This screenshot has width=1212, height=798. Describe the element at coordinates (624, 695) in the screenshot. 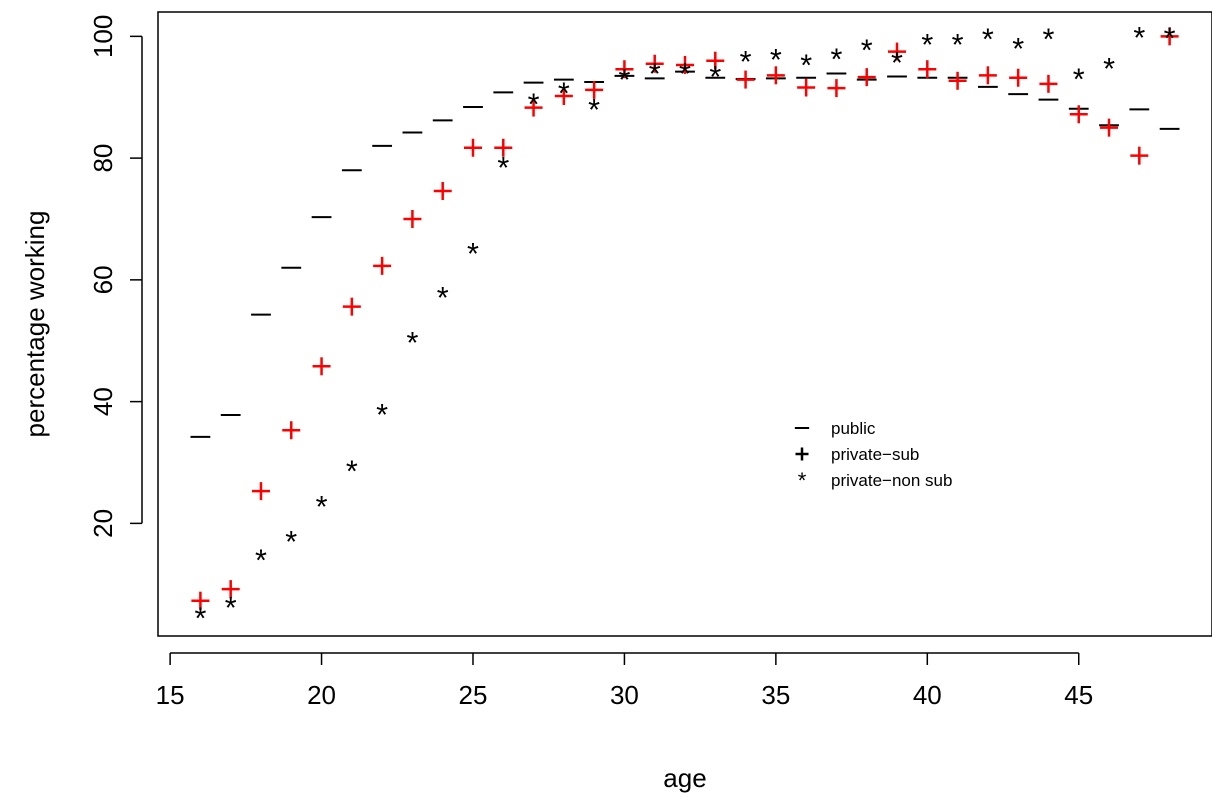

I see `x-tick-label: 30` at that location.